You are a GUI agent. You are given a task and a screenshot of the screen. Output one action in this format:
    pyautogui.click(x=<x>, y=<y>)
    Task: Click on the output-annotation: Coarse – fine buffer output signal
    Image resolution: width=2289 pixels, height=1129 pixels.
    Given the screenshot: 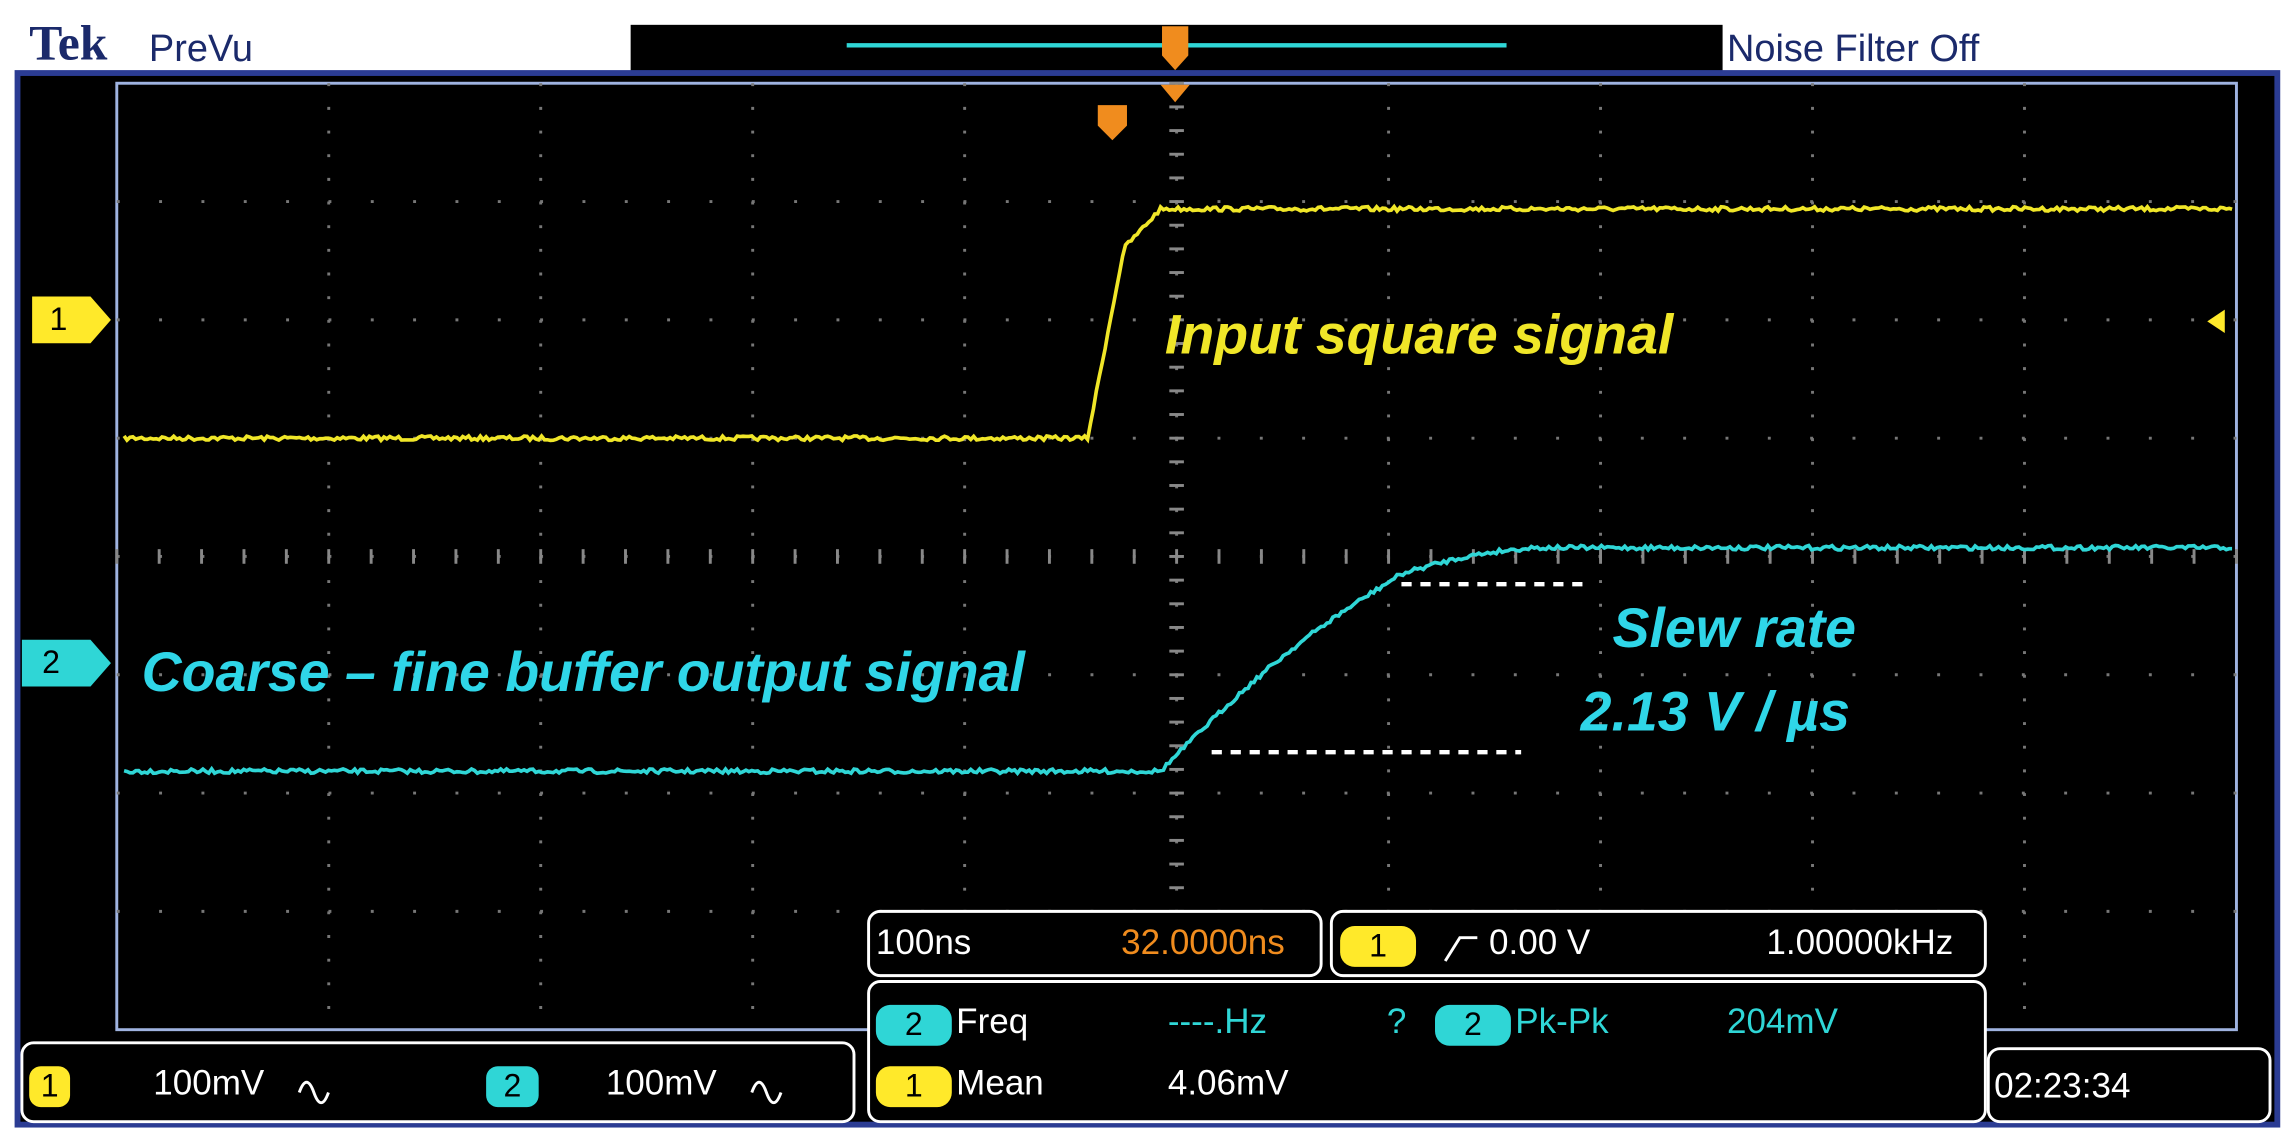 What is the action you would take?
    pyautogui.click(x=584, y=672)
    